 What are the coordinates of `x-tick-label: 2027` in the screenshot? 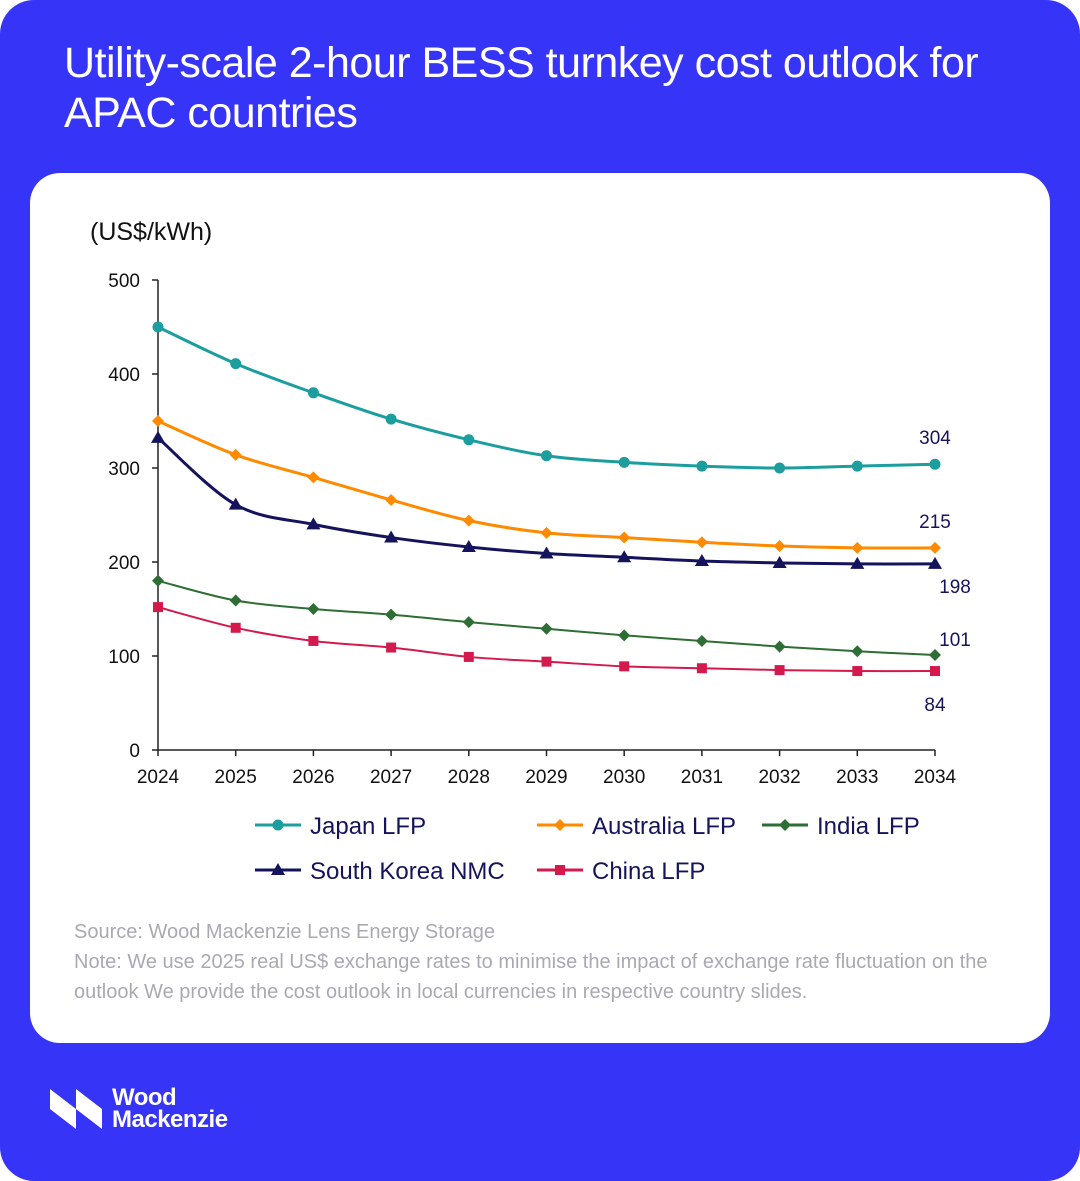 It's located at (391, 777).